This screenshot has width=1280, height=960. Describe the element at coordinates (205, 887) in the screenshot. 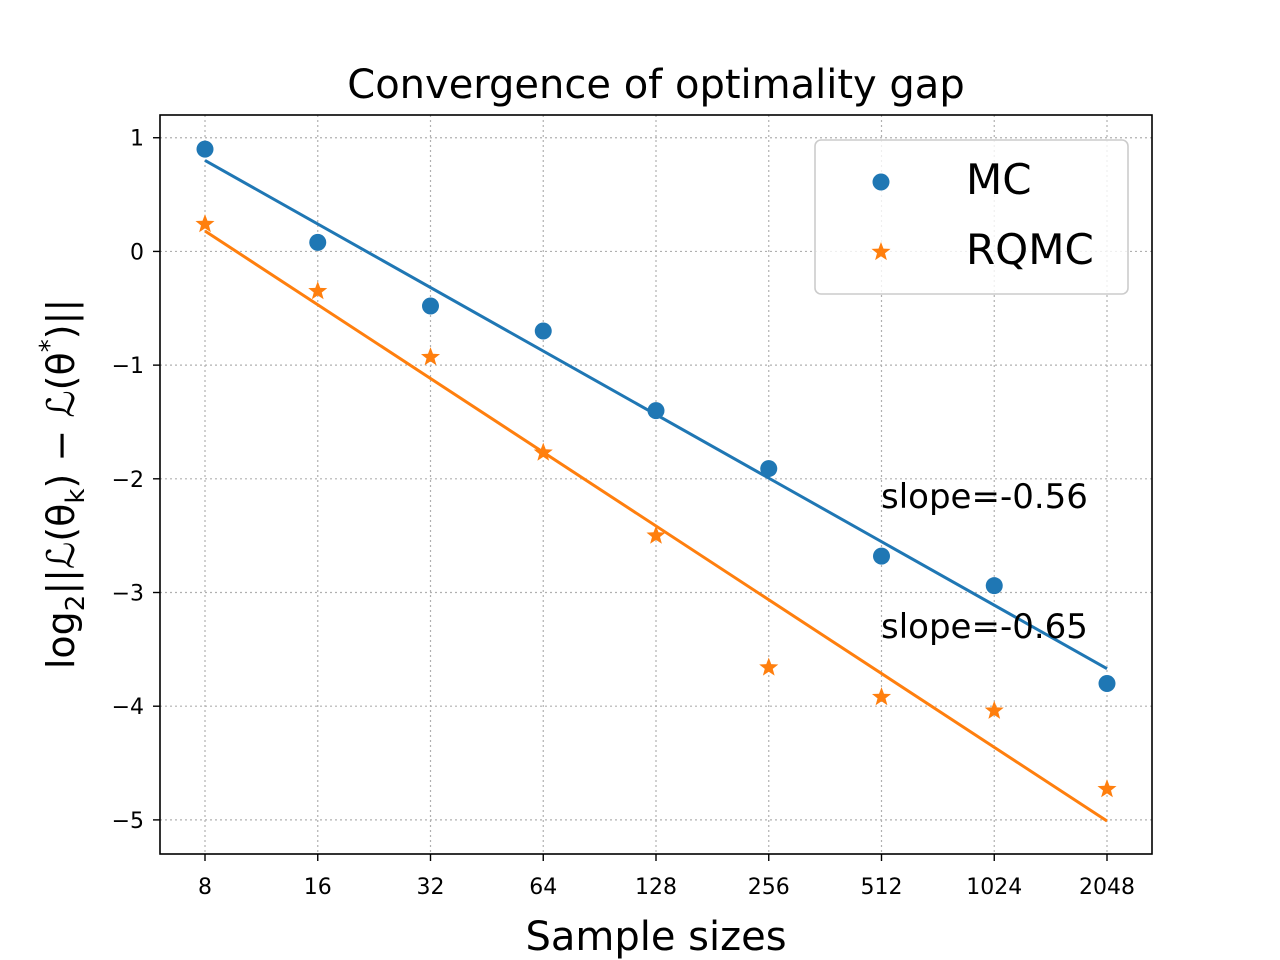

I see `x-tick-label: 8` at that location.